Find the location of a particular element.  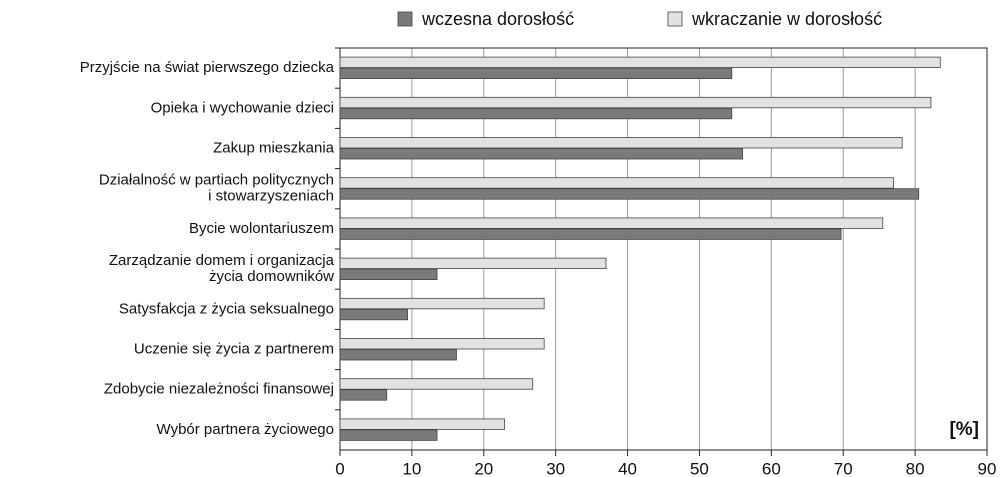

y-tick-label-line: Przyjście na świat pierwszego dziecka is located at coordinates (207, 67).